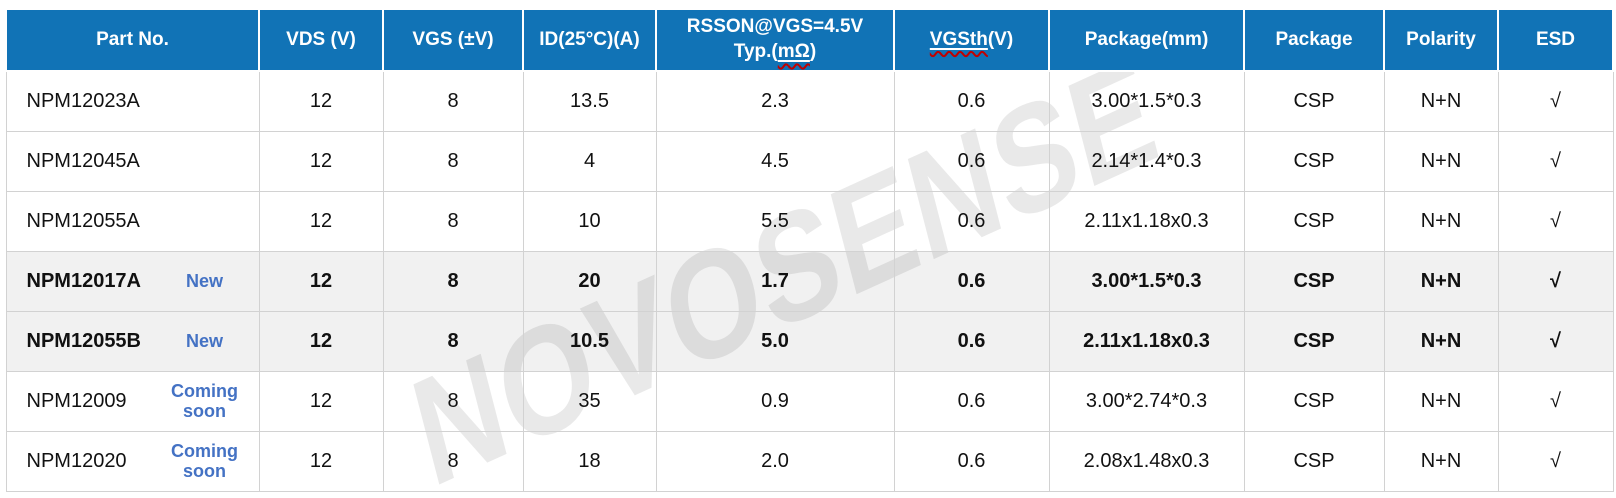  What do you see at coordinates (132, 40) in the screenshot?
I see `col-header-part-no: Part No.` at bounding box center [132, 40].